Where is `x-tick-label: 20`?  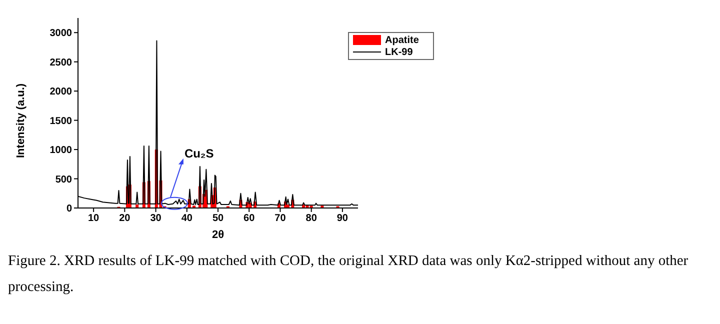
x-tick-label: 20 is located at coordinates (125, 218).